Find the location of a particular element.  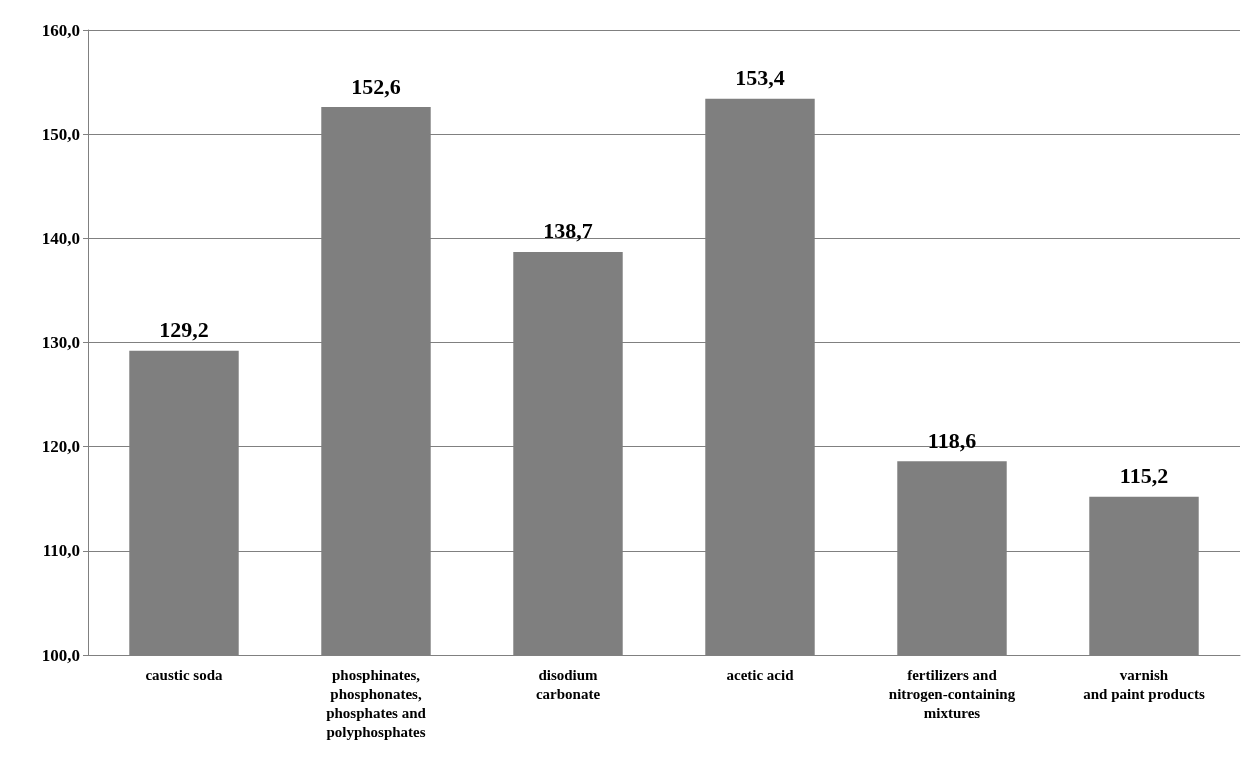

data-label: 152,6 is located at coordinates (376, 86).